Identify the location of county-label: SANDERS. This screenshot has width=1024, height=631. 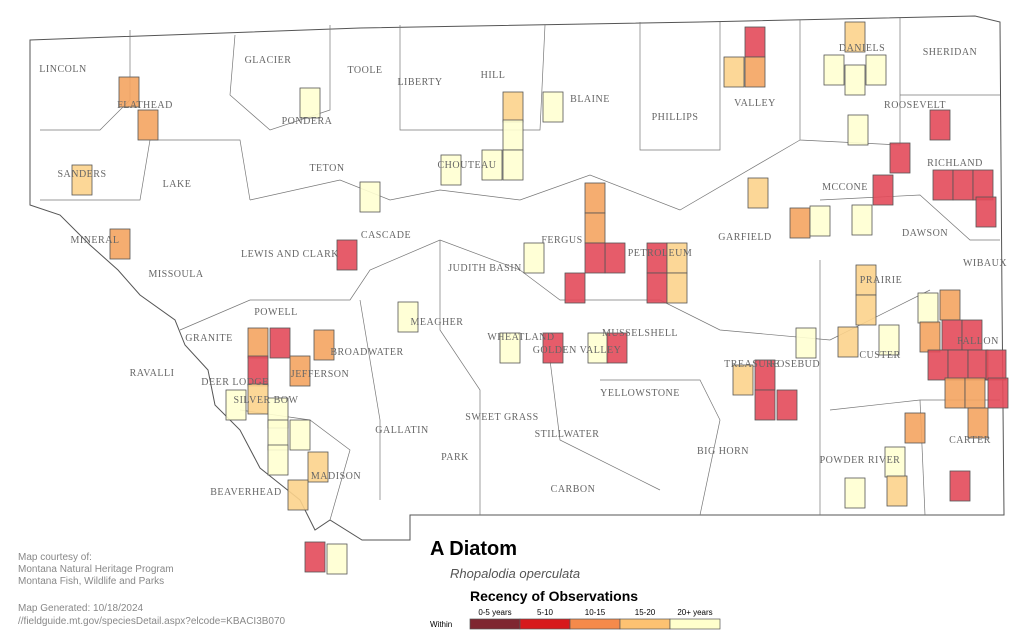
(81, 174).